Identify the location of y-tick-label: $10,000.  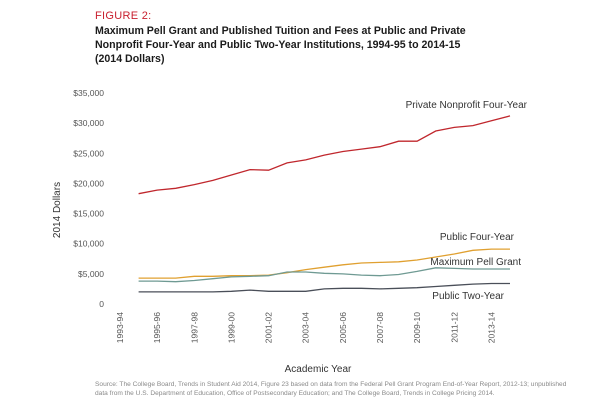
(88, 244).